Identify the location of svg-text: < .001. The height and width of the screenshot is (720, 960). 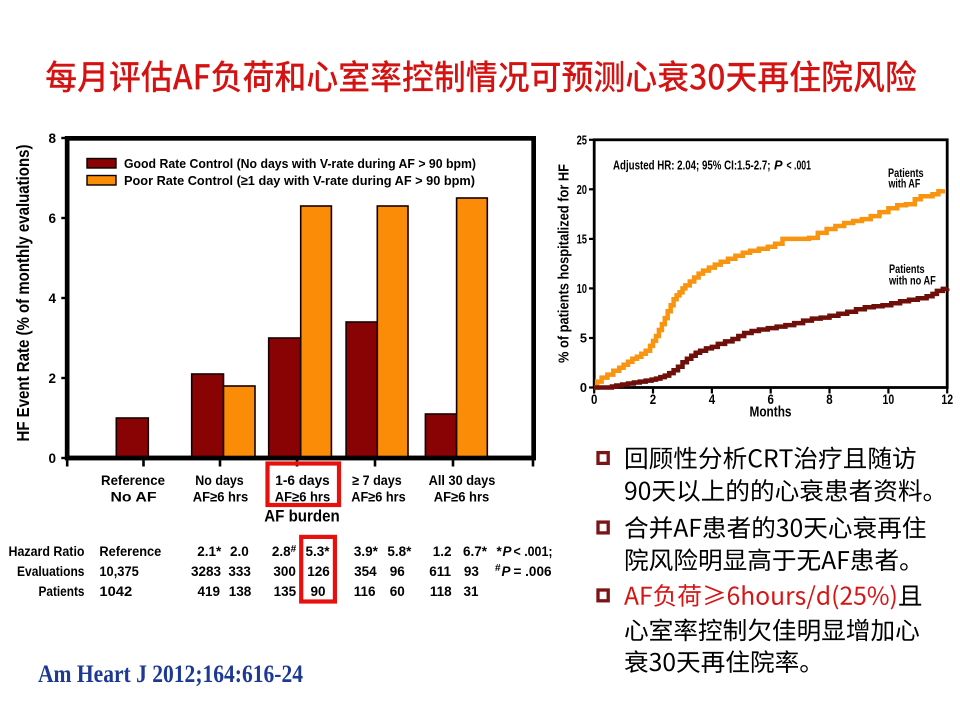
(799, 165).